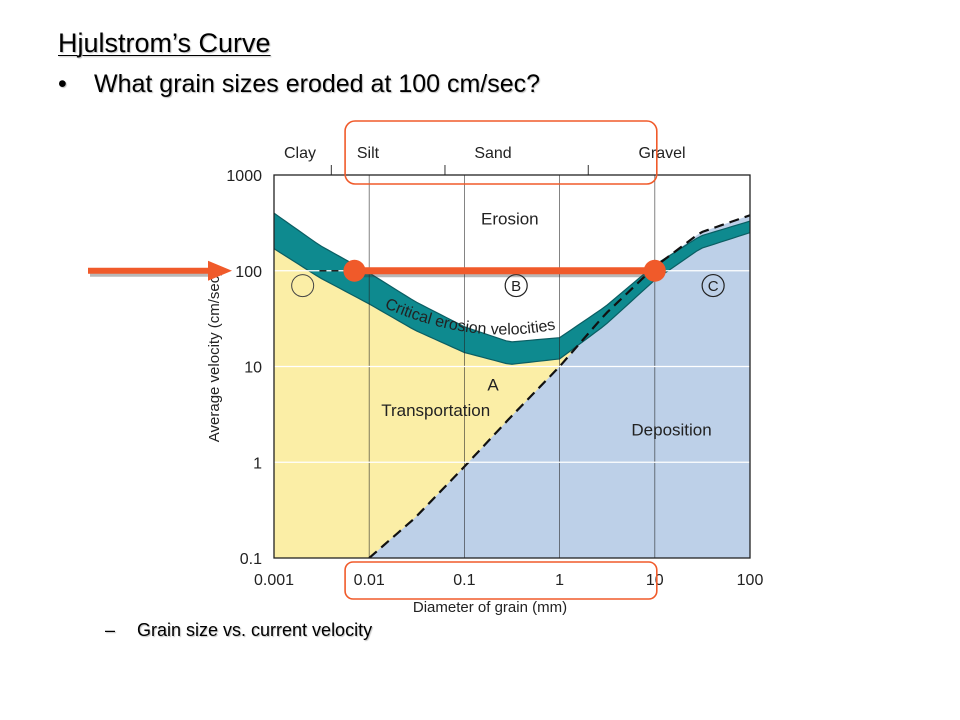 The height and width of the screenshot is (720, 960). Describe the element at coordinates (368, 153) in the screenshot. I see `size-class-label: Silt` at that location.